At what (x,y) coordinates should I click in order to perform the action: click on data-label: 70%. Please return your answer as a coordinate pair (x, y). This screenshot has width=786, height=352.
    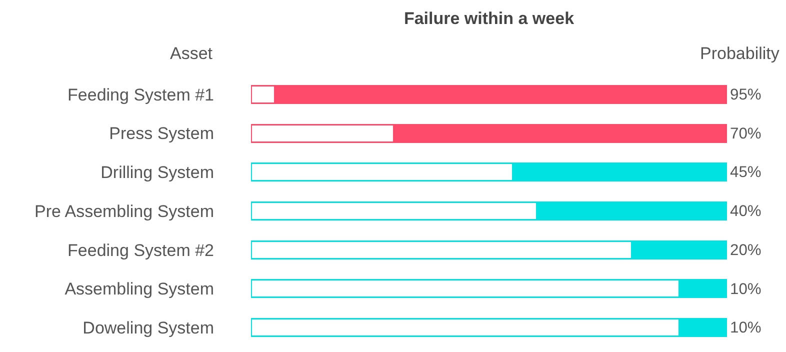
    Looking at the image, I should click on (746, 133).